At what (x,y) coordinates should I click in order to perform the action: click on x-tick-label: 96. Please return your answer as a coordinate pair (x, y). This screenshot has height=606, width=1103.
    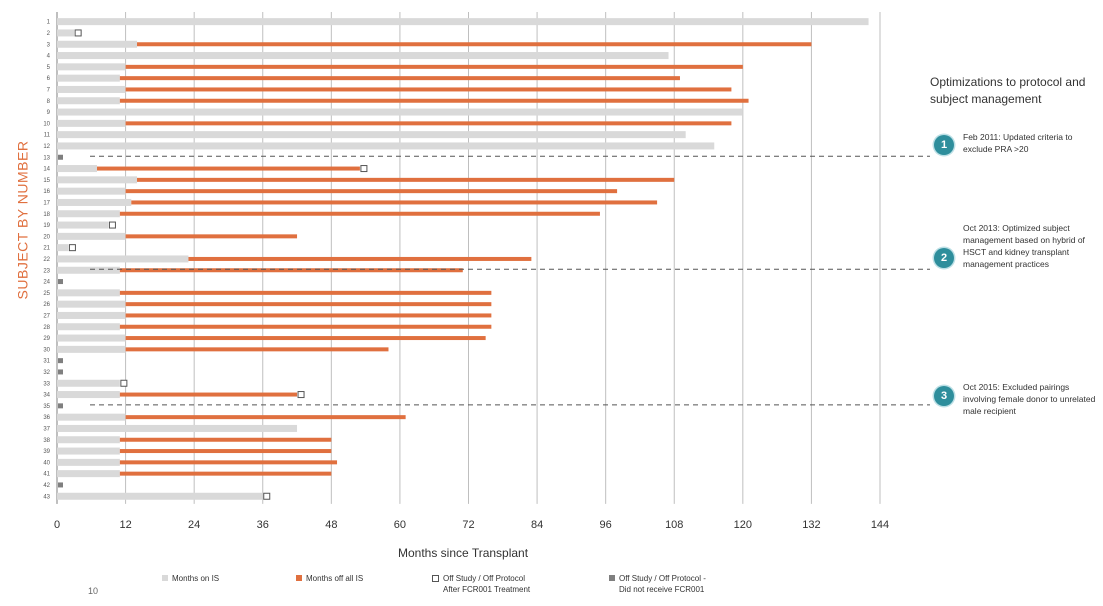
    Looking at the image, I should click on (606, 525).